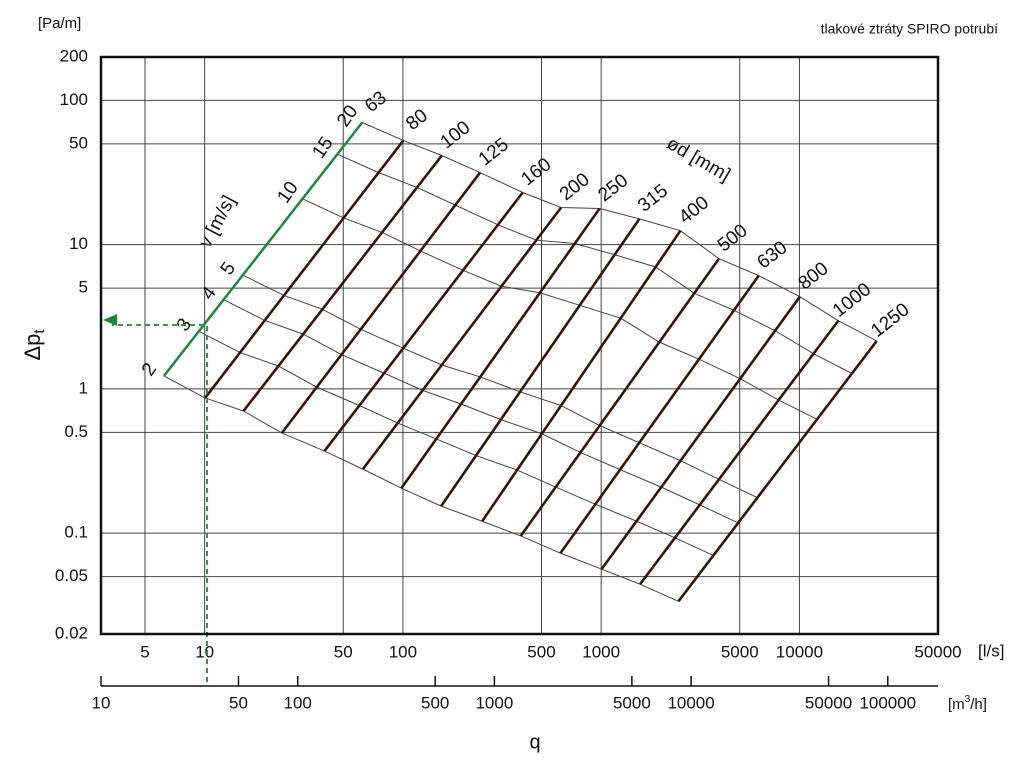  What do you see at coordinates (160, 503) in the screenshot?
I see `example-path` at bounding box center [160, 503].